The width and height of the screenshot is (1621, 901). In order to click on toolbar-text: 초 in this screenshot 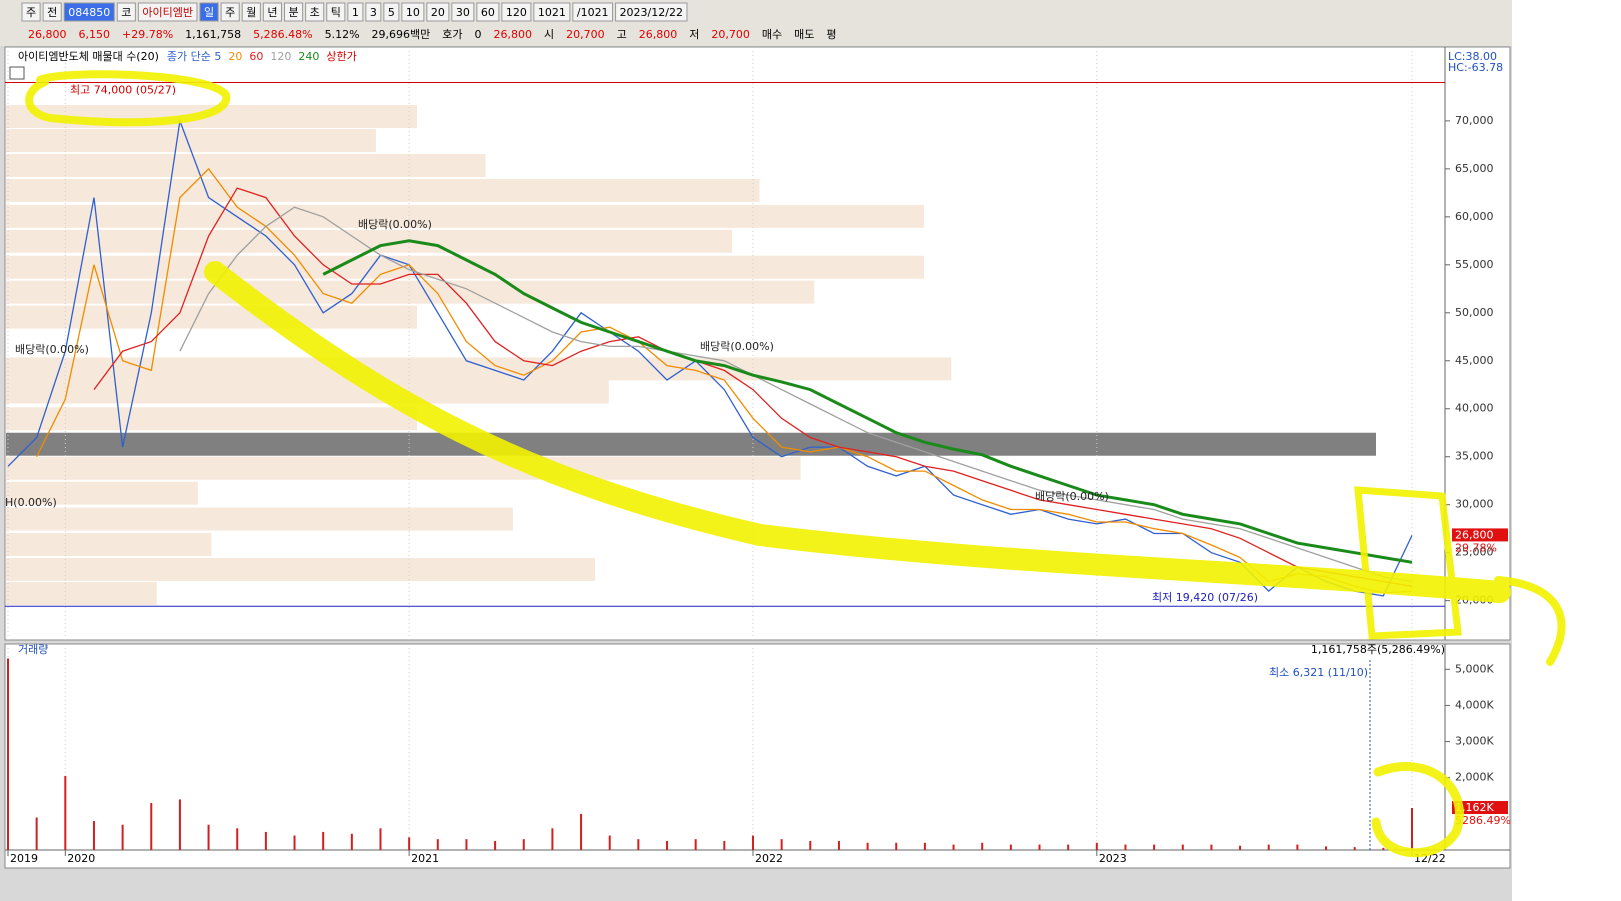, I will do `click(315, 12)`.